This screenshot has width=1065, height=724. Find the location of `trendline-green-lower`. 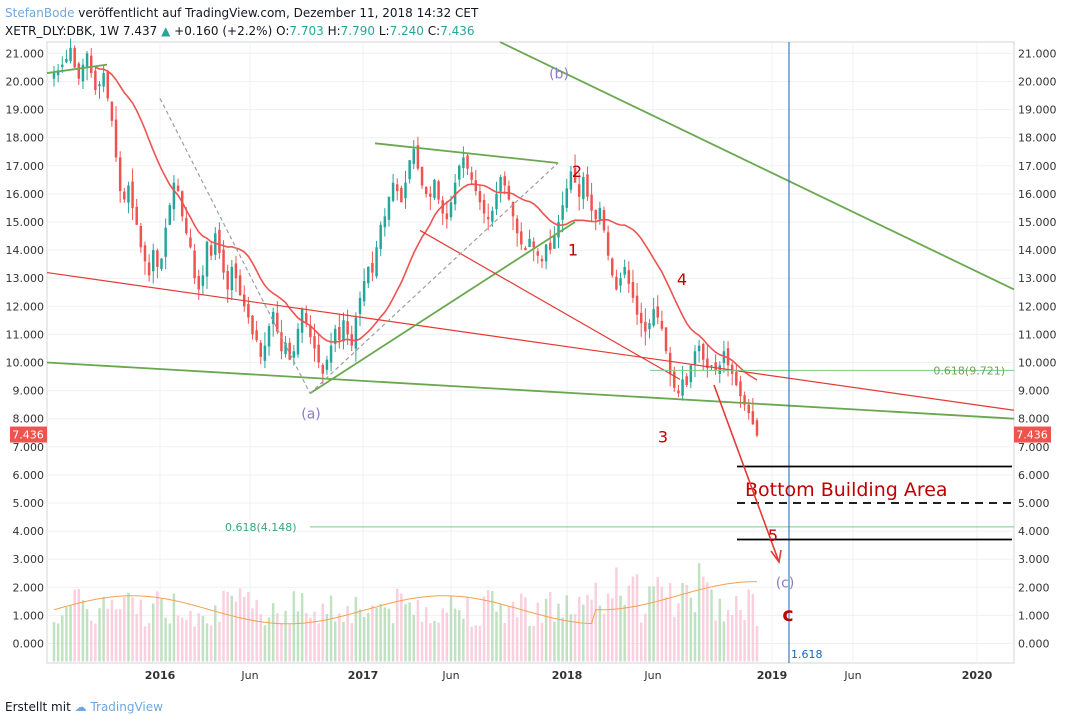

trendline-green-lower is located at coordinates (530, 390).